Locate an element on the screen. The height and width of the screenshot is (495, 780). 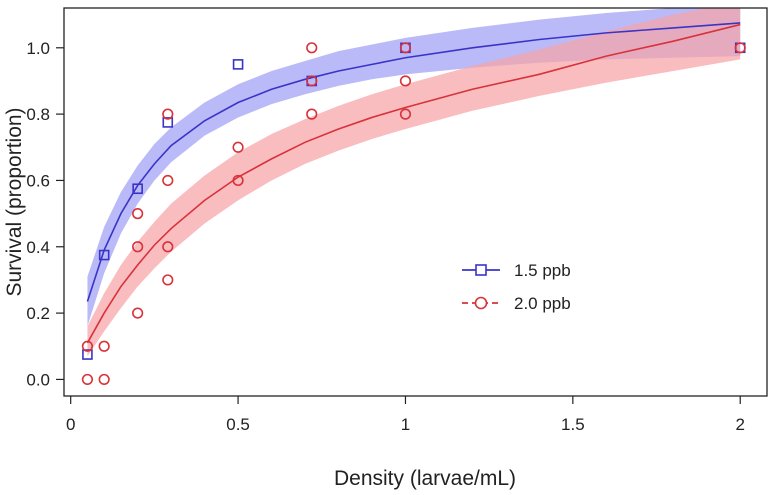
y-tick-label: 0.4 is located at coordinates (38, 247).